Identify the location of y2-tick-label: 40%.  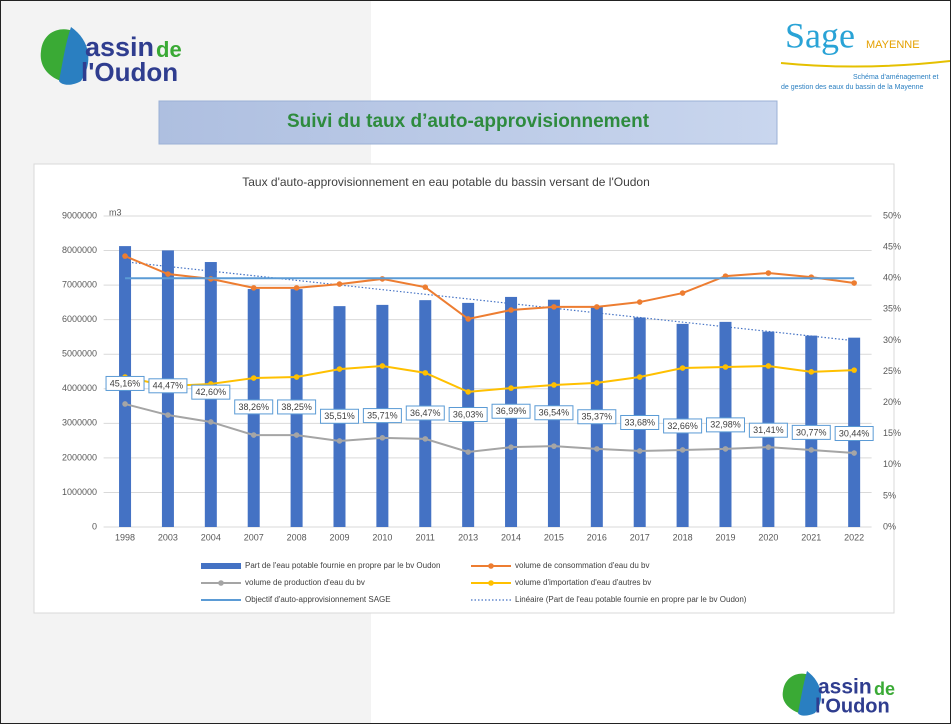
(892, 278).